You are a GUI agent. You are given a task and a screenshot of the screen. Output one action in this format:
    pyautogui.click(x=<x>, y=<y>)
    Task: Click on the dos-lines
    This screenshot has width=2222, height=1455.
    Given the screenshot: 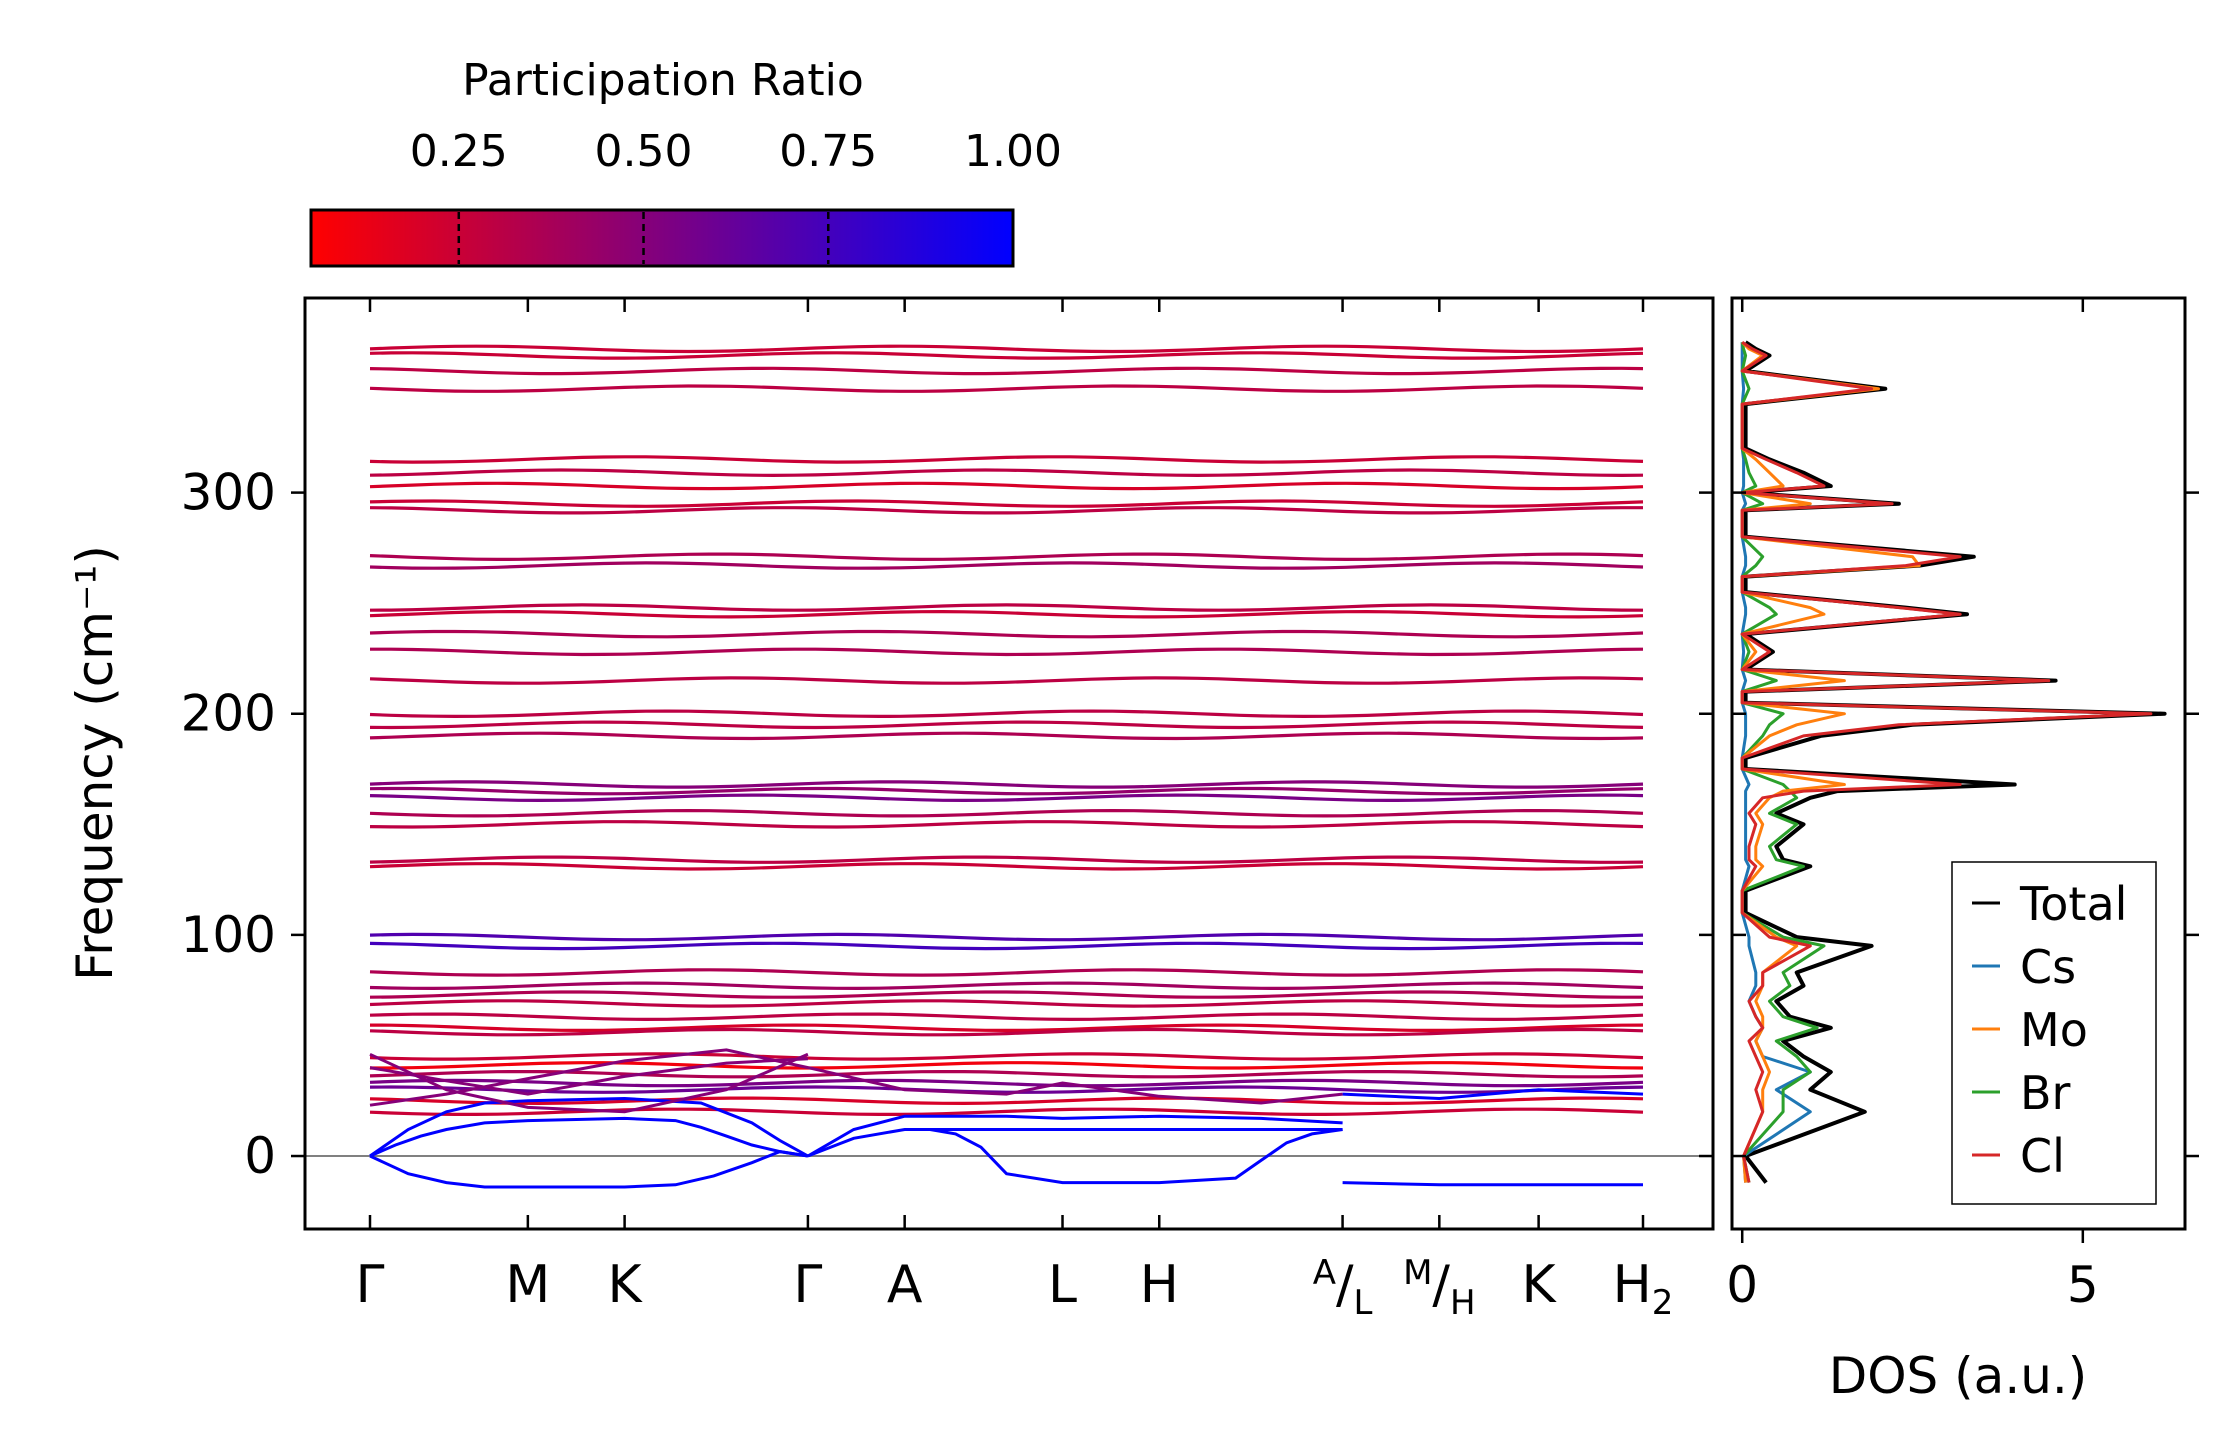 What is the action you would take?
    pyautogui.click(x=1953, y=762)
    